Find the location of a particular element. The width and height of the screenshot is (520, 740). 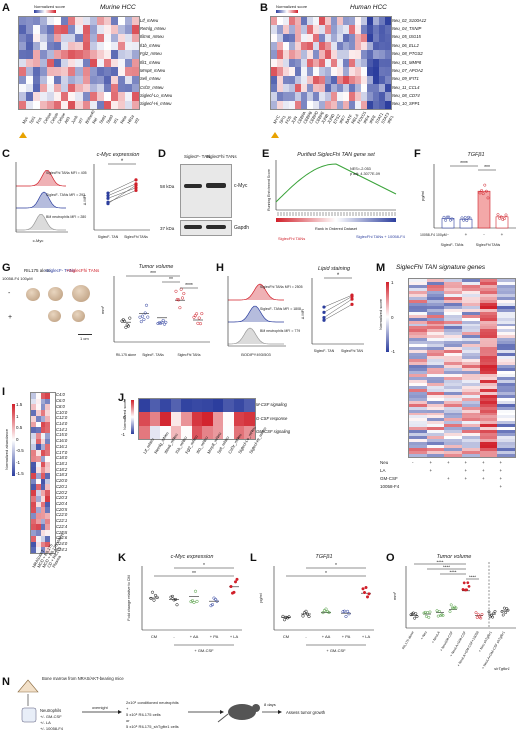

heatmap-row-label: Ifitm6_mNeu is located at coordinates (152, 37).